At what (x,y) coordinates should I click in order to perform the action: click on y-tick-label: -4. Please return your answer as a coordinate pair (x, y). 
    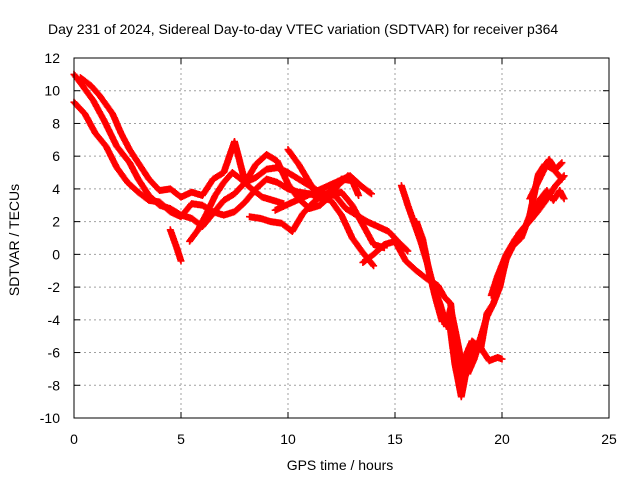
    Looking at the image, I should click on (54, 320).